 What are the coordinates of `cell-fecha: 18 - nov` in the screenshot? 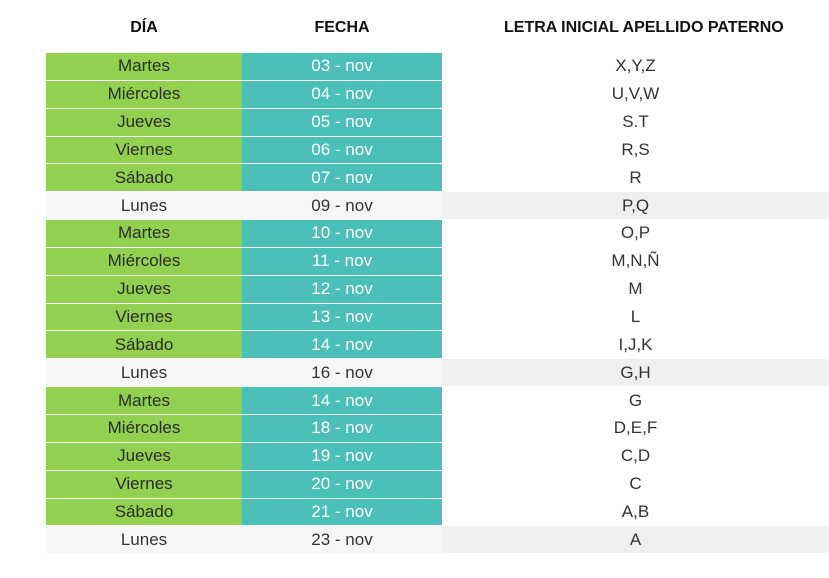 It's located at (342, 428).